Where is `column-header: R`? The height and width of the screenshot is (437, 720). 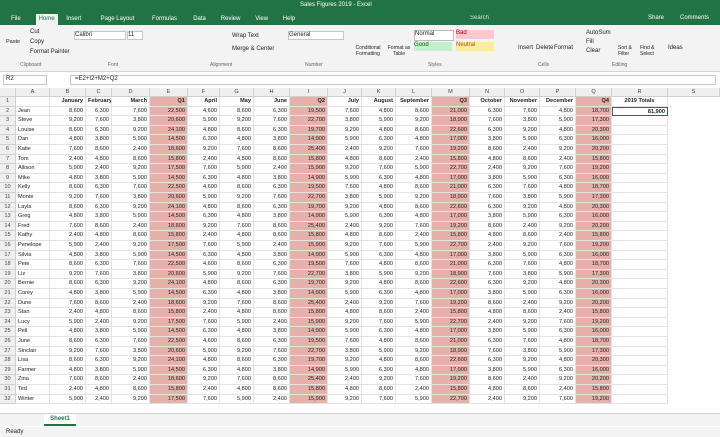 column-header: R is located at coordinates (640, 92).